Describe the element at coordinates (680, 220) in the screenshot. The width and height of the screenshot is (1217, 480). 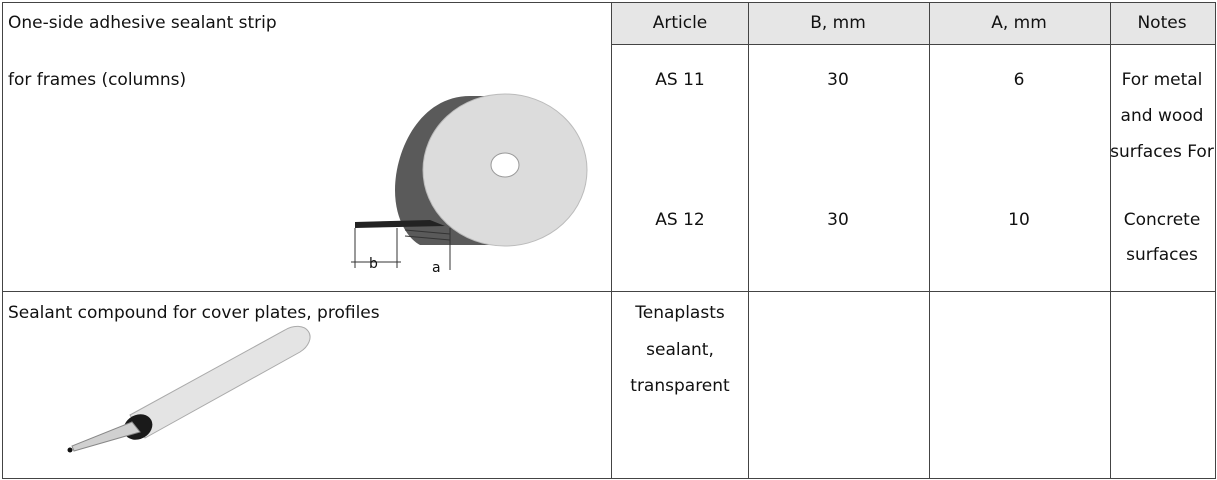
I see `article: AS 12` at that location.